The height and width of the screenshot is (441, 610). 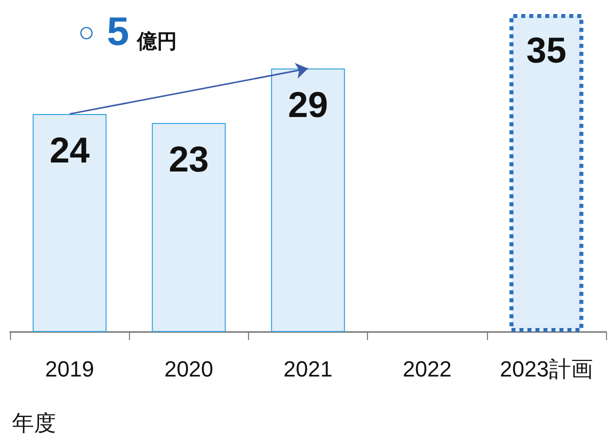 What do you see at coordinates (546, 50) in the screenshot?
I see `data-label: 35` at bounding box center [546, 50].